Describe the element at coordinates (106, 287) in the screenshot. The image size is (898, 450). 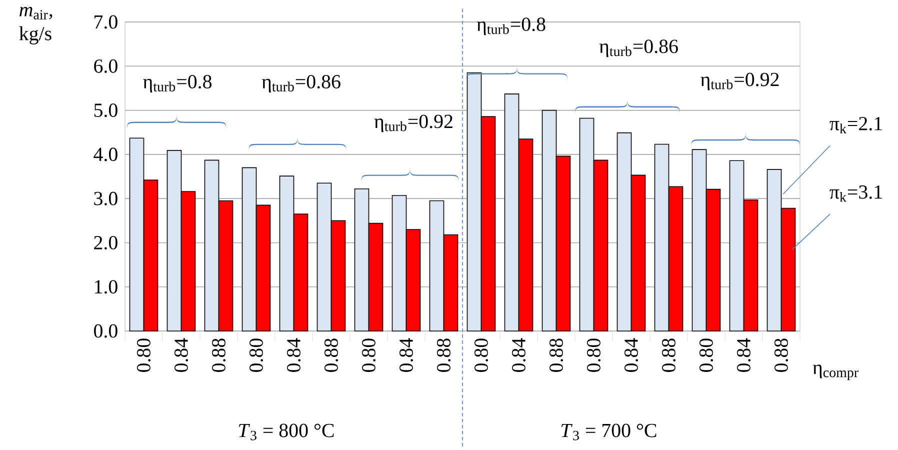
I see `y-tick-label: 1.0` at that location.